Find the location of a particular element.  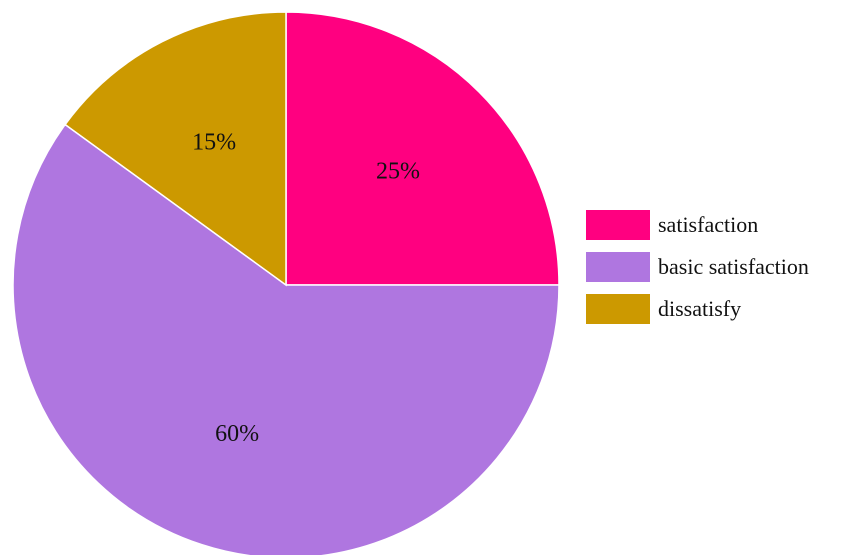

slice-value-label: 60% is located at coordinates (237, 434).